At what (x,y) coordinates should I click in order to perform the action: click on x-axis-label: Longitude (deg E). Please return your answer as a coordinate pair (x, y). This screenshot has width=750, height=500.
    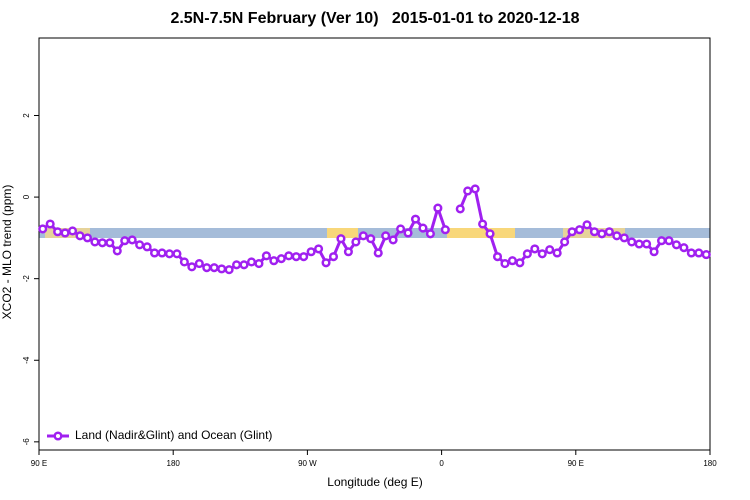
    Looking at the image, I should click on (374, 482).